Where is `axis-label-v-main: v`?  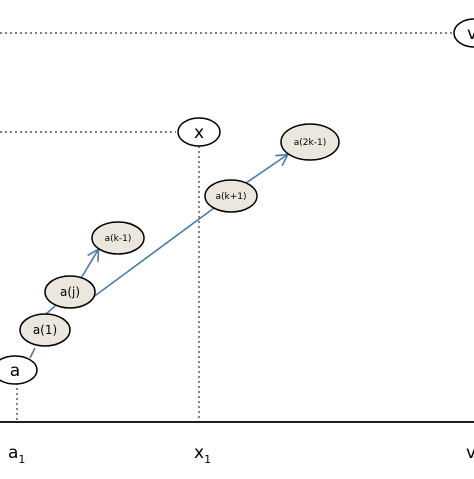
axis-label-v-main: v is located at coordinates (470, 453).